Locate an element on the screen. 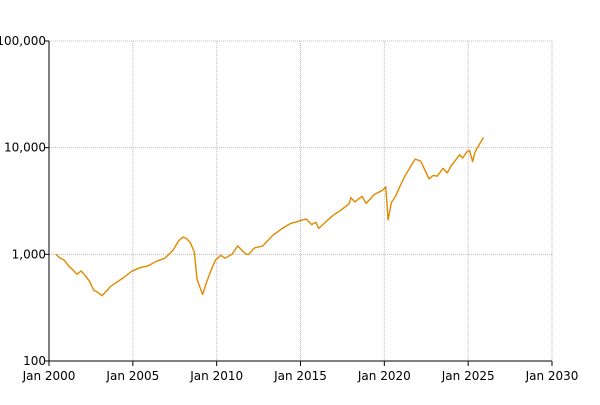 The height and width of the screenshot is (405, 600). y-tick-label: 10,000 is located at coordinates (25, 148).